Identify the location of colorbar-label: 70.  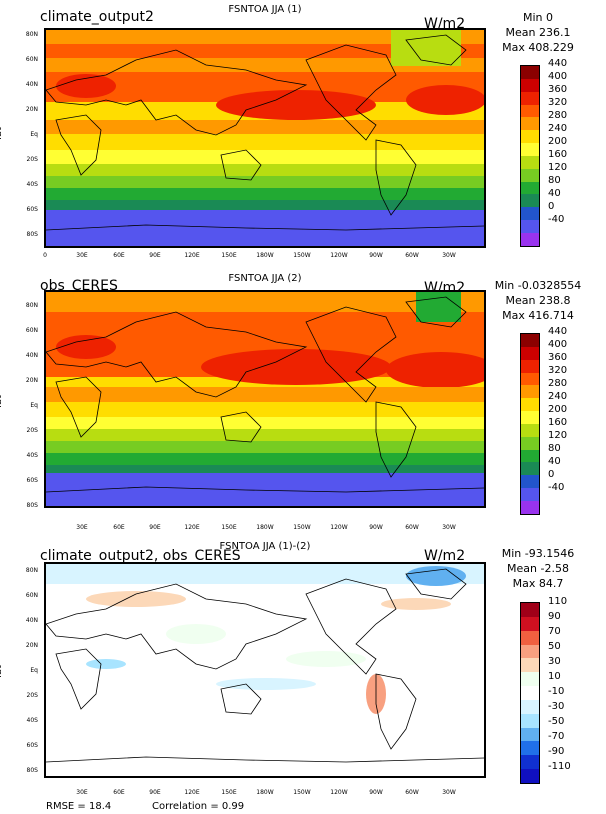
(554, 631).